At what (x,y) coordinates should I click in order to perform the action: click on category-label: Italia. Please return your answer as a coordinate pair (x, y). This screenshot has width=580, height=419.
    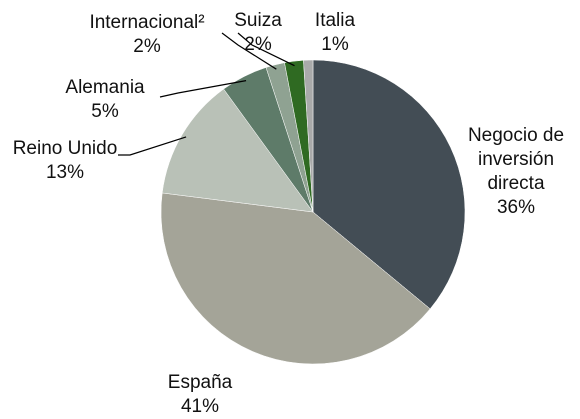
    Looking at the image, I should click on (335, 20).